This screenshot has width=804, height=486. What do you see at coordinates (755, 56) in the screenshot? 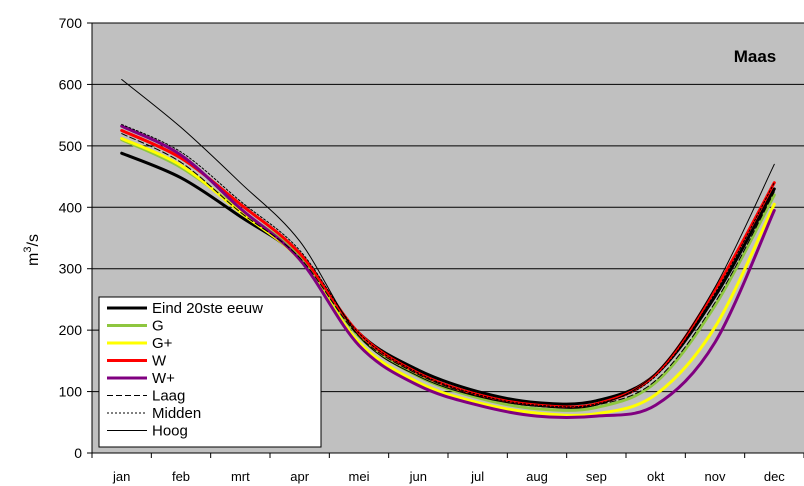
I see `chart-title: Maas` at bounding box center [755, 56].